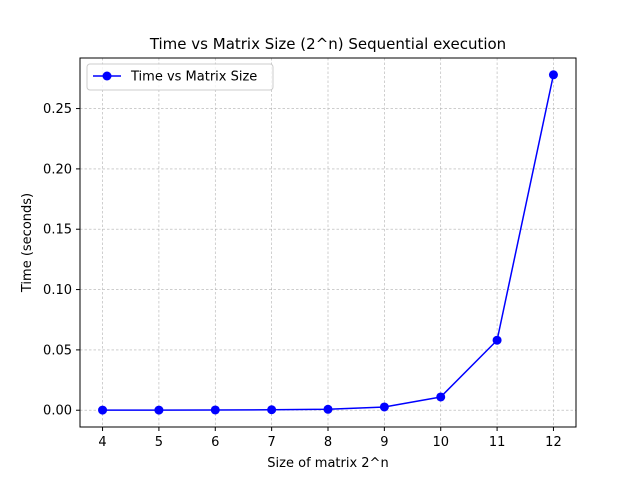 This screenshot has height=480, width=640. I want to click on legend-box, so click(180, 77).